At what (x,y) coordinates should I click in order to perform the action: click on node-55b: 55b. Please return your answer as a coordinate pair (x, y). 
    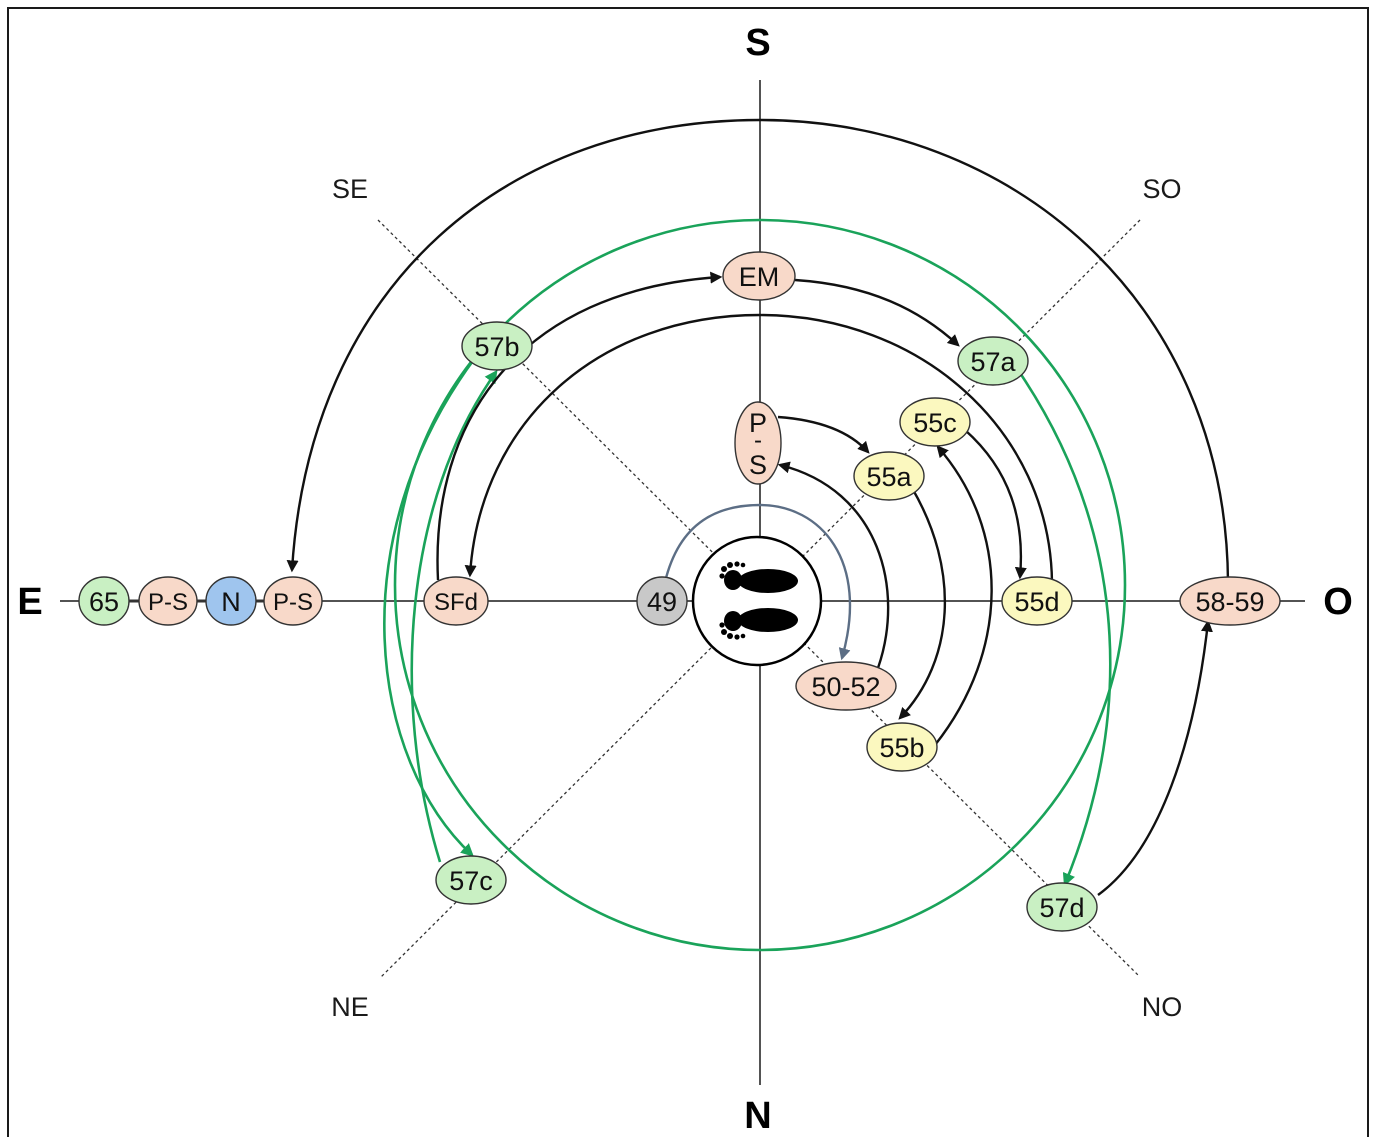
    Looking at the image, I should click on (902, 747).